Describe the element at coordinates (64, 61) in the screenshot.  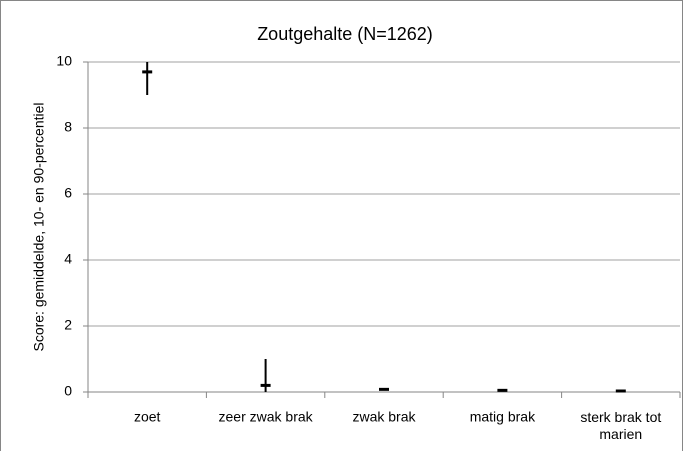
I see `y-tick-label: 10` at that location.